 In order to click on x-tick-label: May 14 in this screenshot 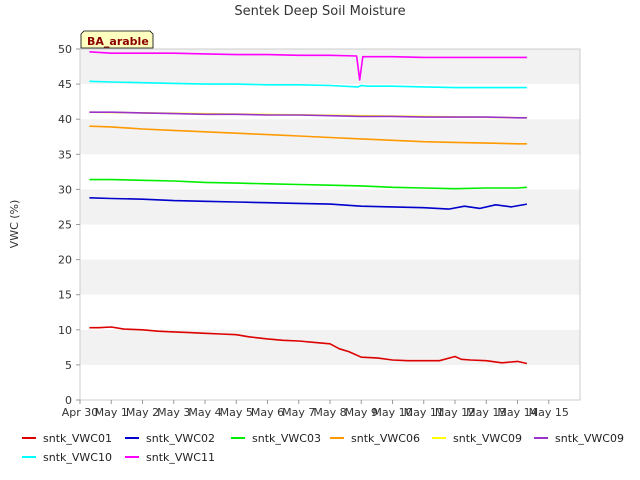, I will do `click(517, 412)`.